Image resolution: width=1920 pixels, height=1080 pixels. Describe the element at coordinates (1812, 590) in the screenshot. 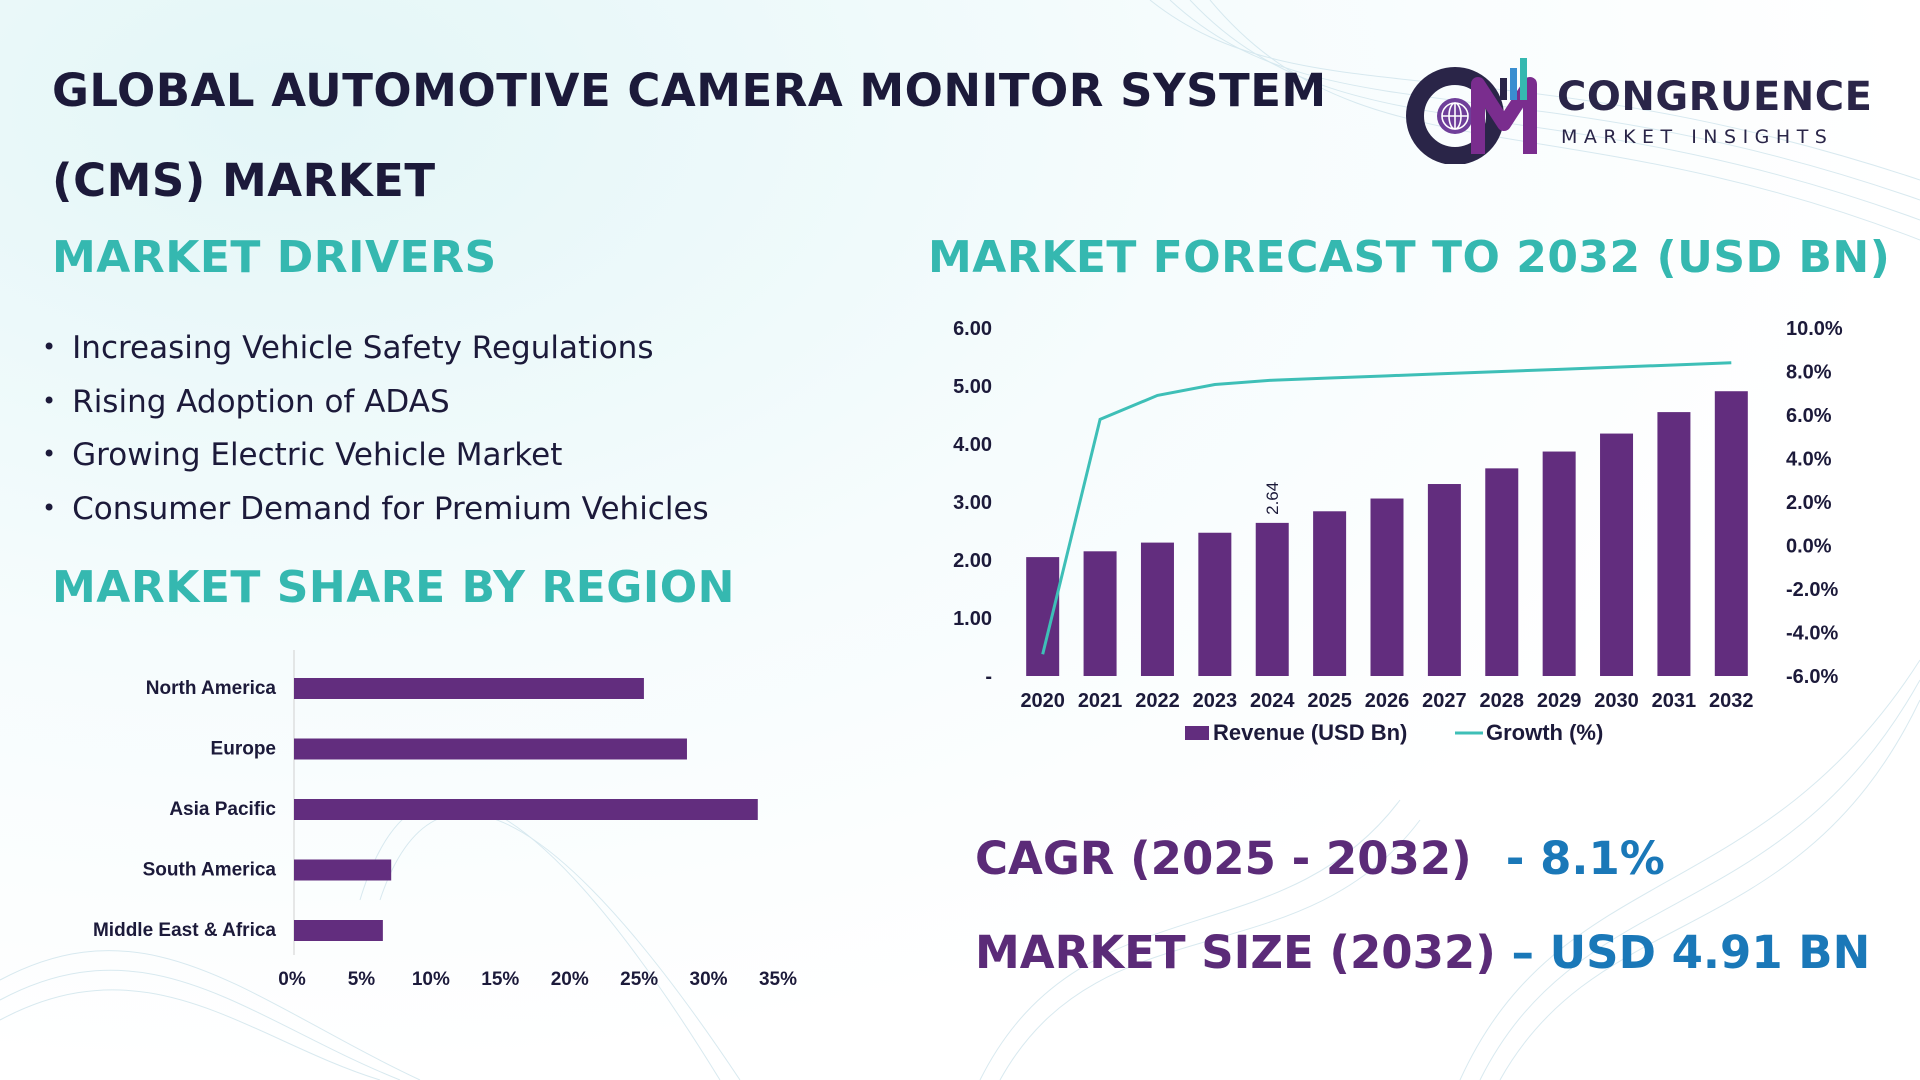

I see `forecast-right-tick: -2.0%` at that location.